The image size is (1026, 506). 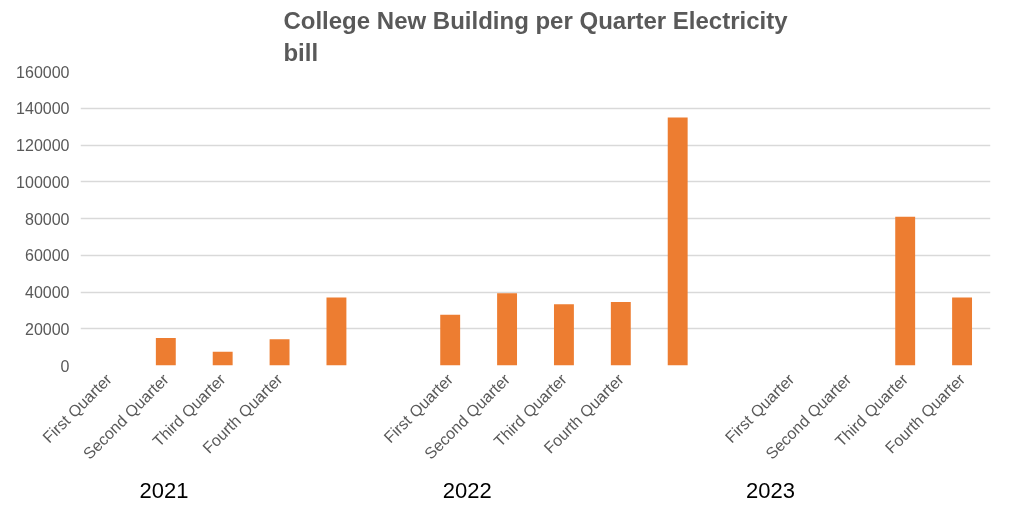 I want to click on y-tick-label: 120000, so click(x=43, y=145).